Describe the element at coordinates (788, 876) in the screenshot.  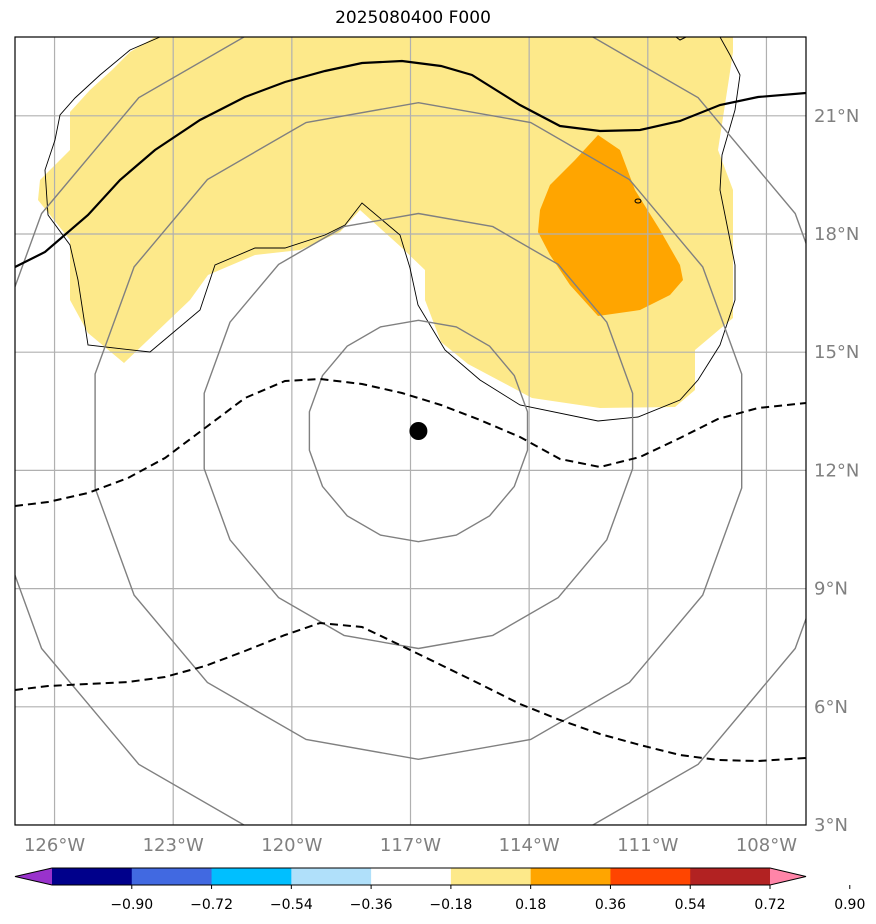
I see `colorbar-extend-max` at that location.